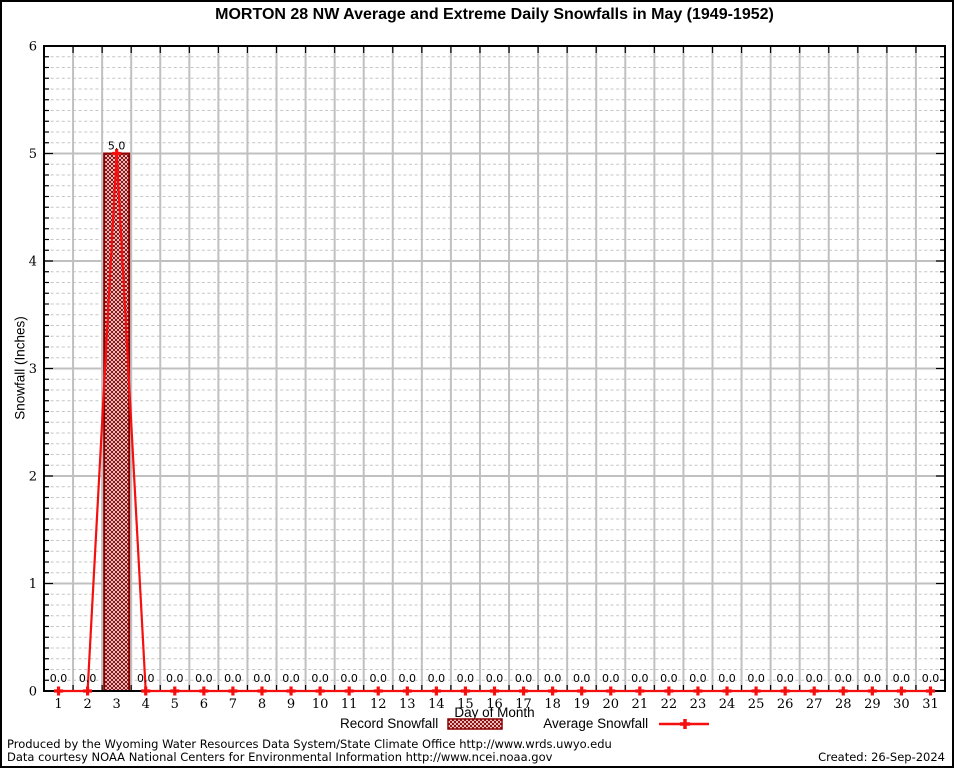 Image resolution: width=954 pixels, height=768 pixels. Describe the element at coordinates (117, 146) in the screenshot. I see `svg-text: 5.0` at that location.